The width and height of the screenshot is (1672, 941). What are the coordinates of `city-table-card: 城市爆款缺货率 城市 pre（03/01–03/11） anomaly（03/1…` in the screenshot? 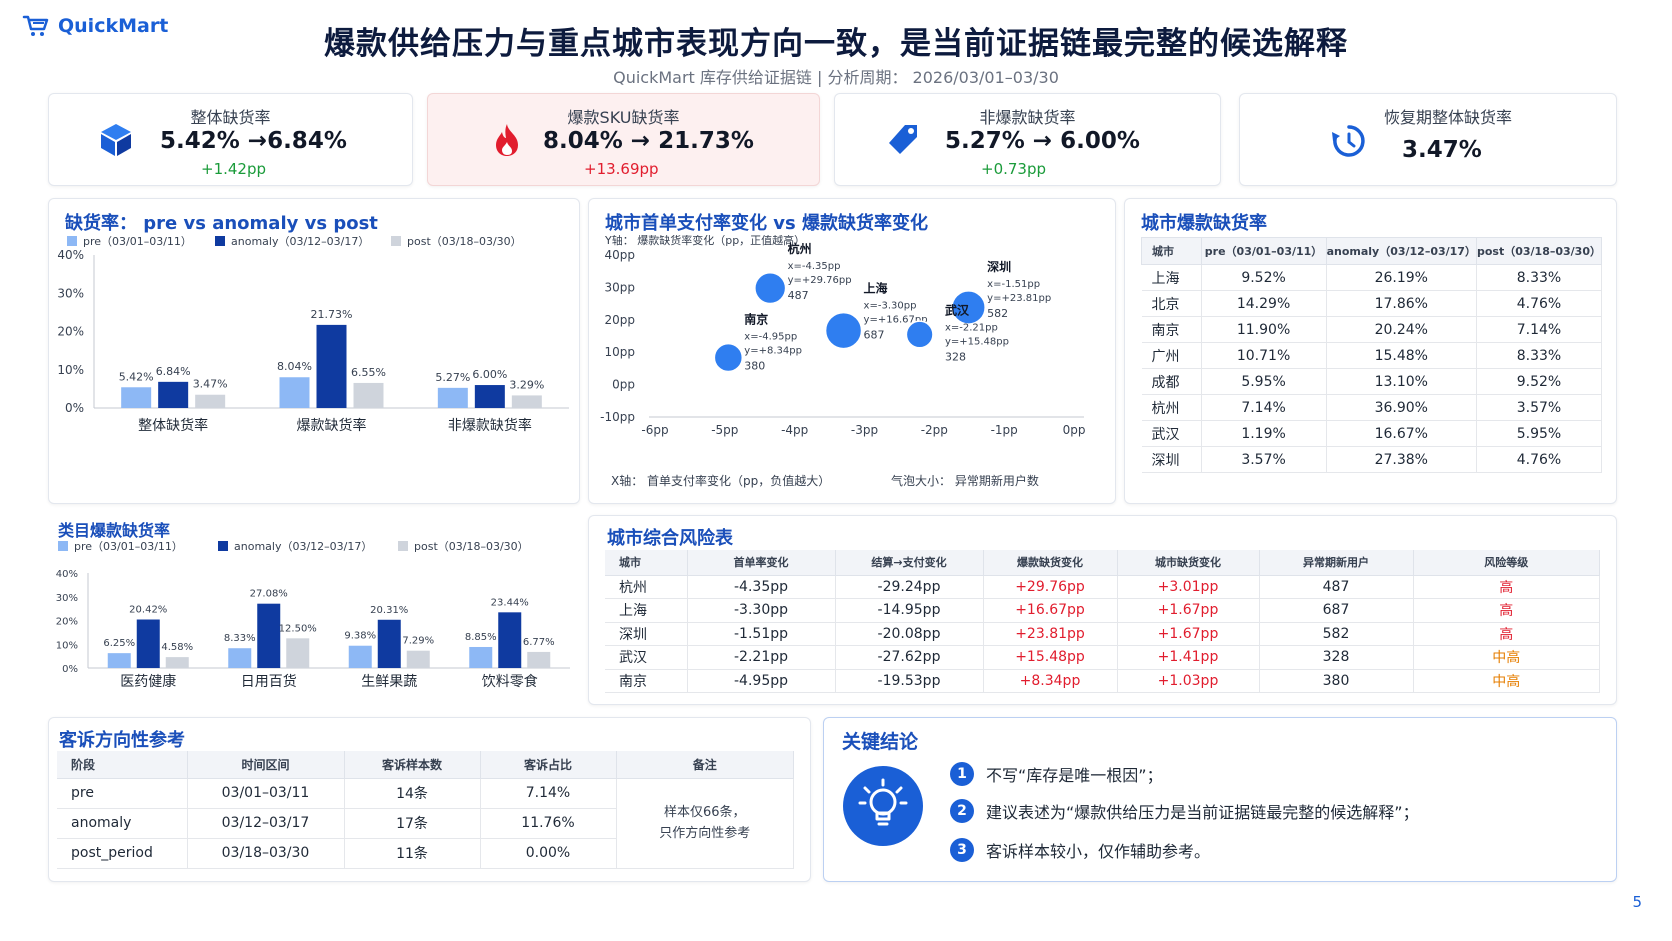 It's located at (1370, 351).